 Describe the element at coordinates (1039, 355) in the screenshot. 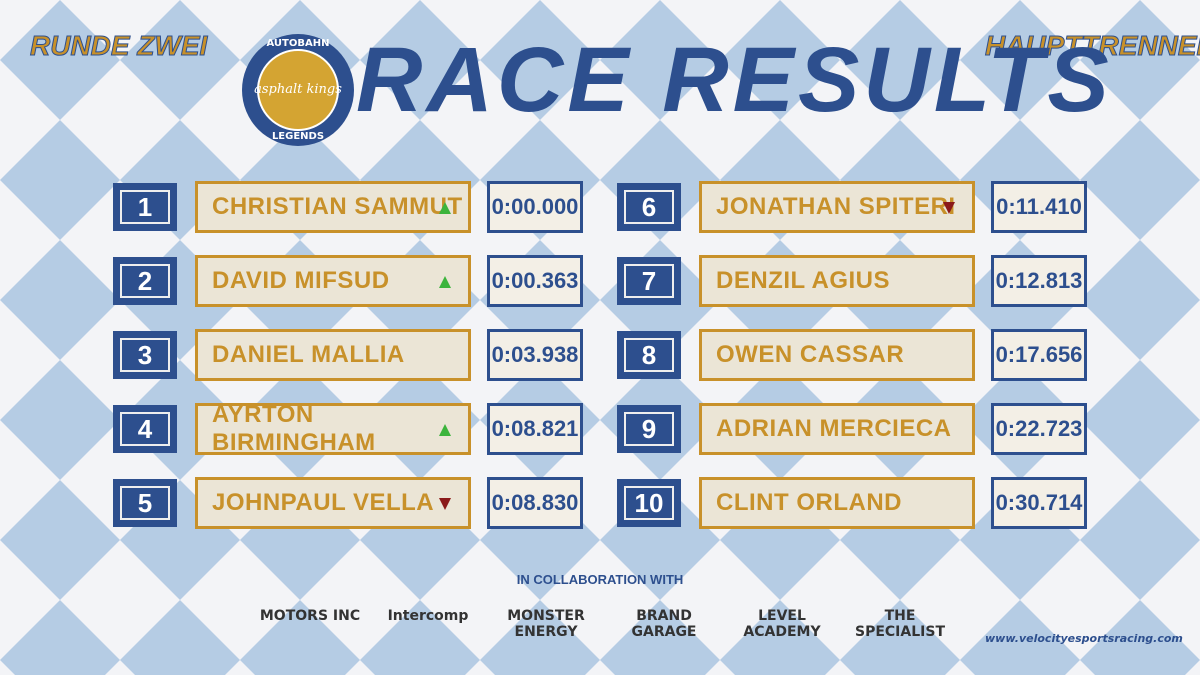

I see `lap-time: 0:17.656` at that location.